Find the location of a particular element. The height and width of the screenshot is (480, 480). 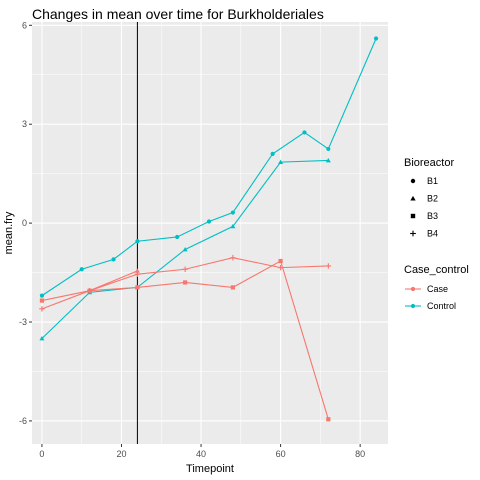

x-axis-ticks: 0 20 40 60 80 is located at coordinates (202, 451).